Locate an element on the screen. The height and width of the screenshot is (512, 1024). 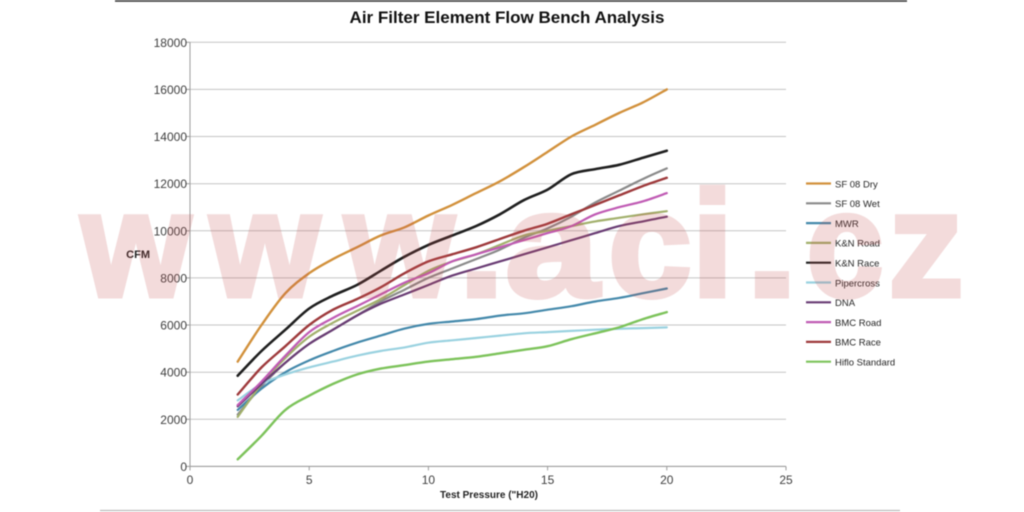
svg-text: DNA is located at coordinates (845, 303).